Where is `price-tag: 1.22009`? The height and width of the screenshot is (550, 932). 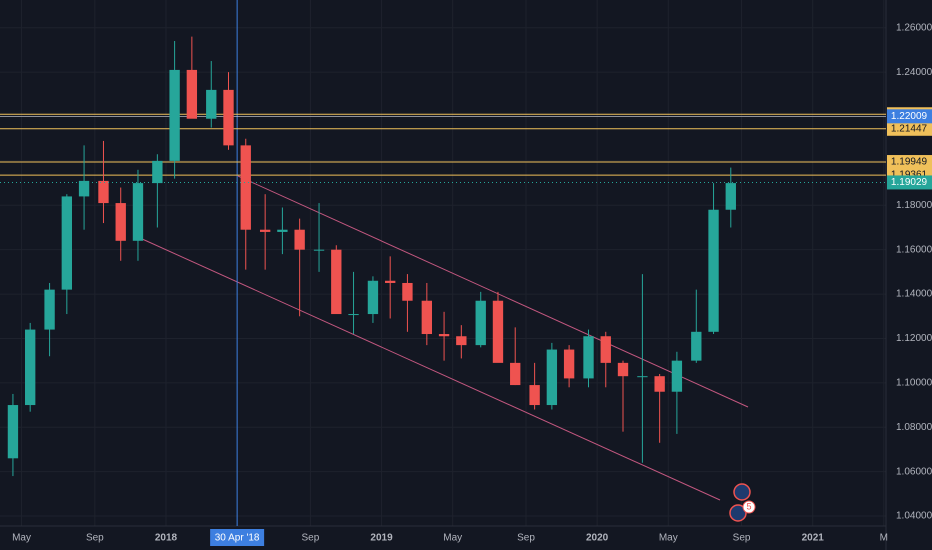
price-tag: 1.22009 is located at coordinates (909, 116).